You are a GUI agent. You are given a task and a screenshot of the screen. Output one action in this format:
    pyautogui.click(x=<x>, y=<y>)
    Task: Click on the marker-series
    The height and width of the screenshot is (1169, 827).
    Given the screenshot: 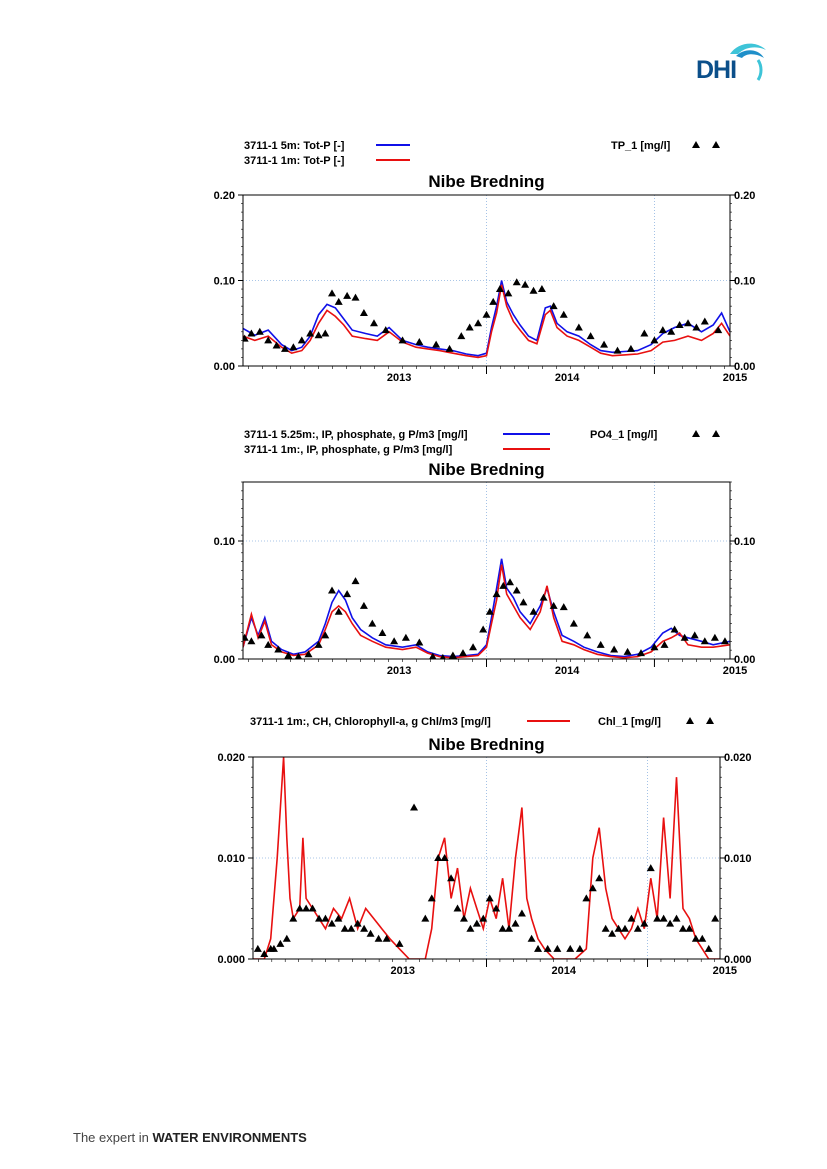 What is the action you would take?
    pyautogui.click(x=483, y=316)
    